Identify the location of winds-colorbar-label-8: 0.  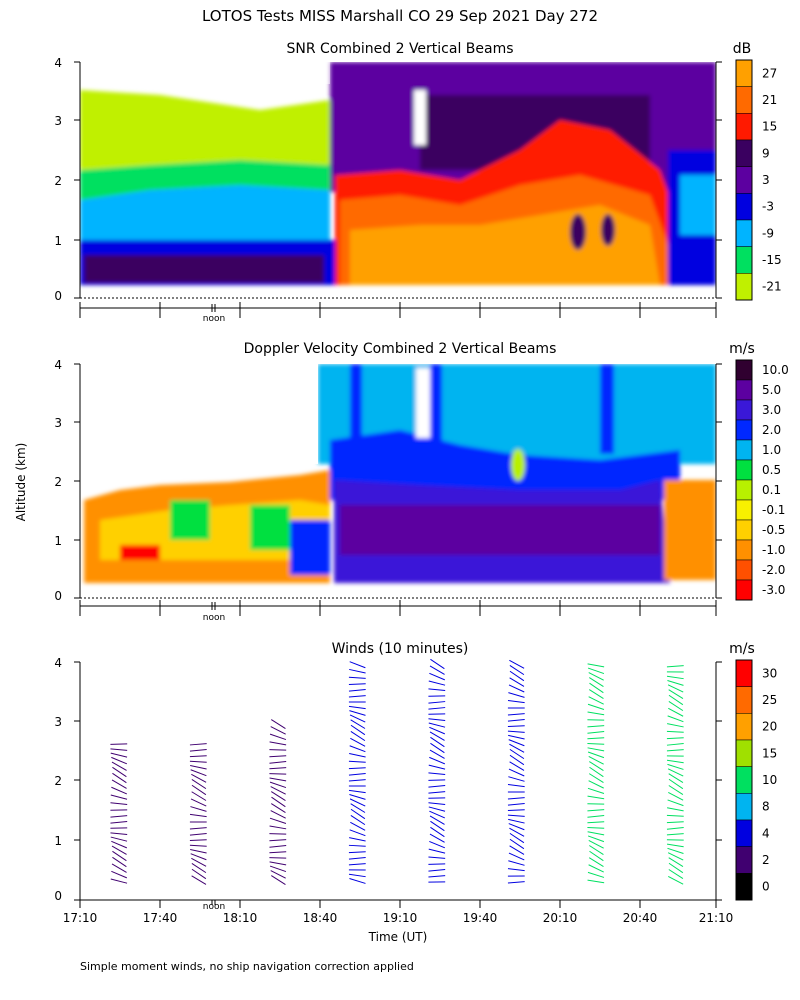
(766, 887).